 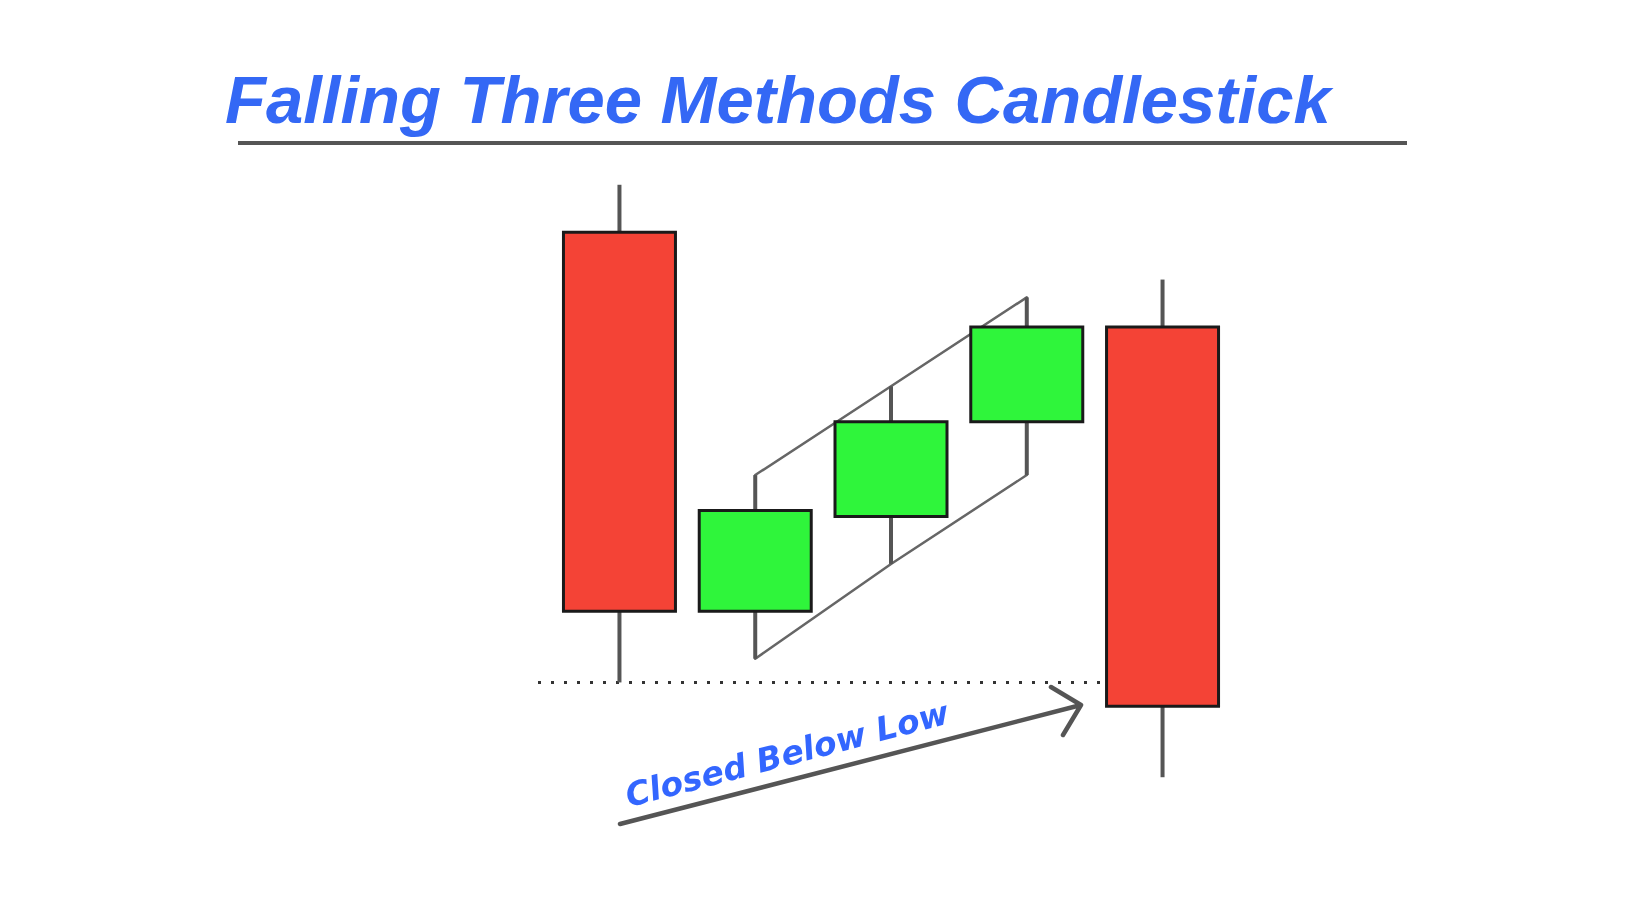 What do you see at coordinates (778, 100) in the screenshot?
I see `chart-title: Falling Three Methods Candlestick` at bounding box center [778, 100].